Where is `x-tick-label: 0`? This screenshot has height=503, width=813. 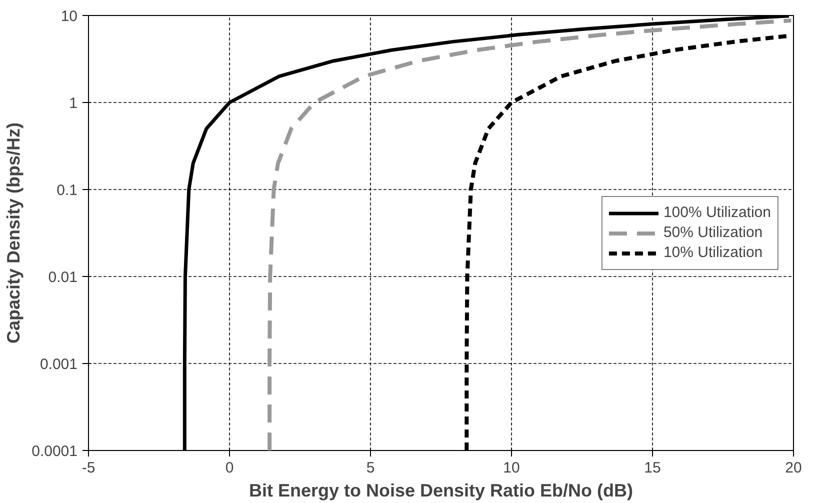 x-tick-label: 0 is located at coordinates (229, 468).